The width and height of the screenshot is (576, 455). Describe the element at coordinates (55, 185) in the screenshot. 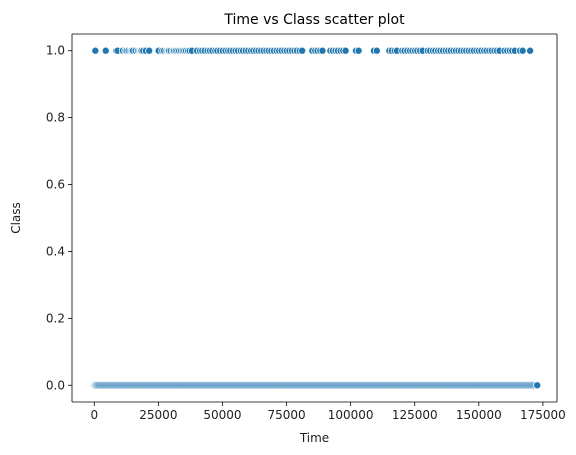

I see `y-tick-label: 0.6` at that location.